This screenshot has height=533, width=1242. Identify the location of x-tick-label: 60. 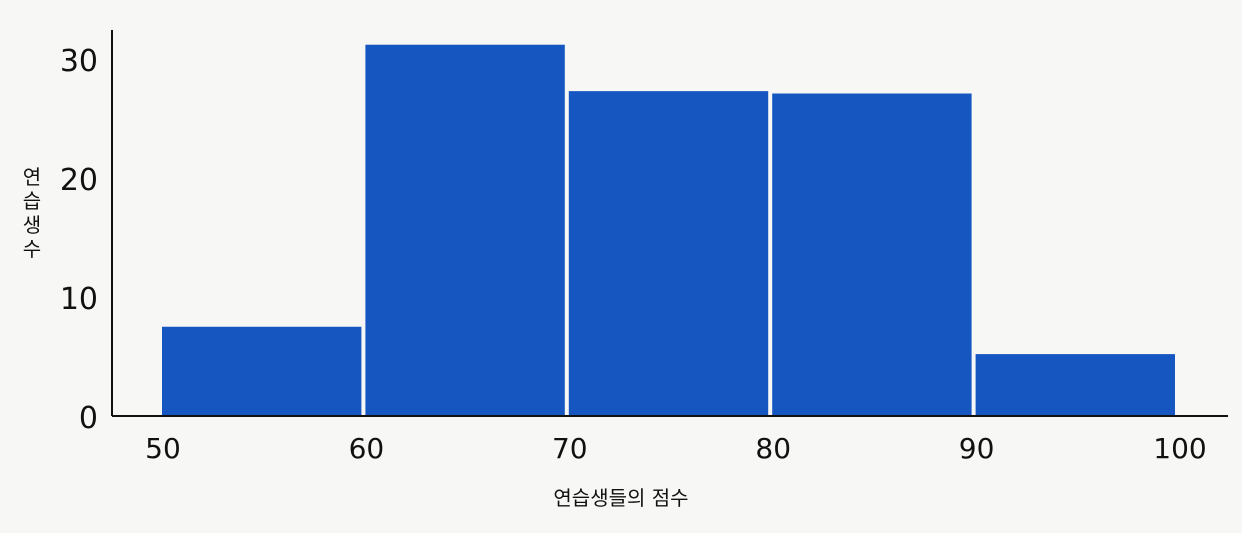
(367, 448).